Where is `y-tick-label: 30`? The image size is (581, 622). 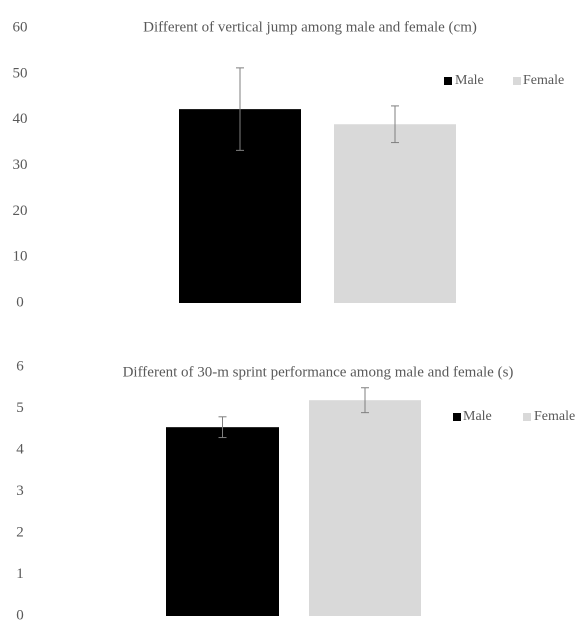 y-tick-label: 30 is located at coordinates (20, 165).